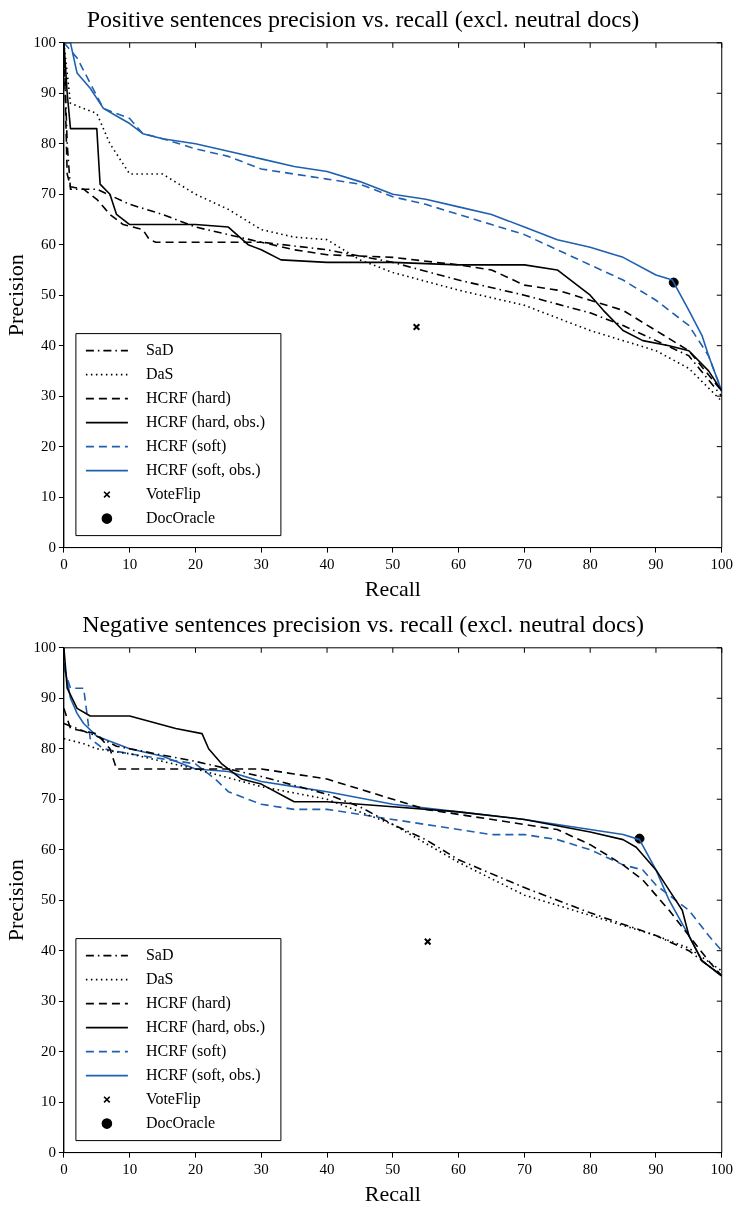 This screenshot has width=736, height=1211. I want to click on chart-title: Positive sentences precision vs. recall (excl. neutral docs), so click(363, 18).